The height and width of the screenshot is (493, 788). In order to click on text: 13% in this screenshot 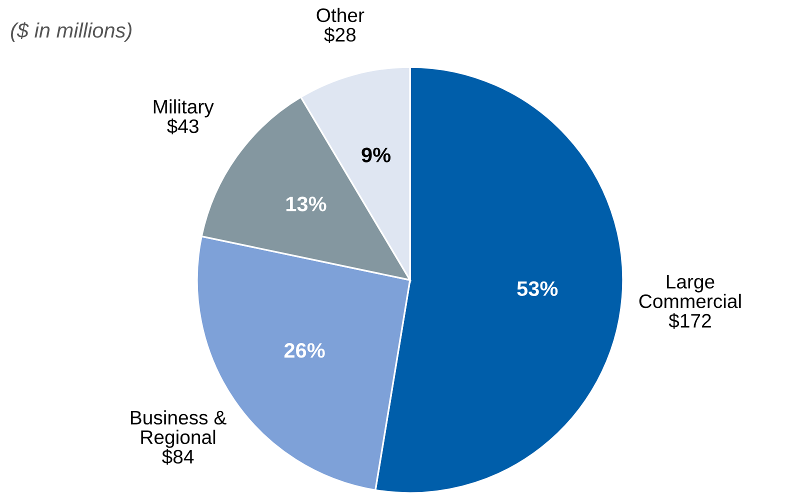, I will do `click(306, 204)`.